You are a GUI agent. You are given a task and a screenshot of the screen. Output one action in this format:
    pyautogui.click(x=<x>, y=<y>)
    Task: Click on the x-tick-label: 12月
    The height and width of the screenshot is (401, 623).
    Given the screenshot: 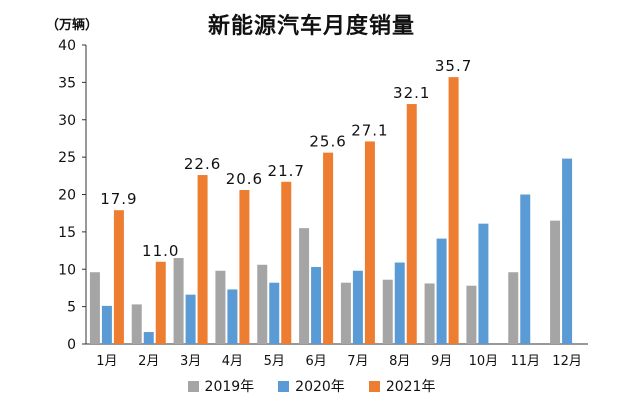 What is the action you would take?
    pyautogui.click(x=567, y=361)
    